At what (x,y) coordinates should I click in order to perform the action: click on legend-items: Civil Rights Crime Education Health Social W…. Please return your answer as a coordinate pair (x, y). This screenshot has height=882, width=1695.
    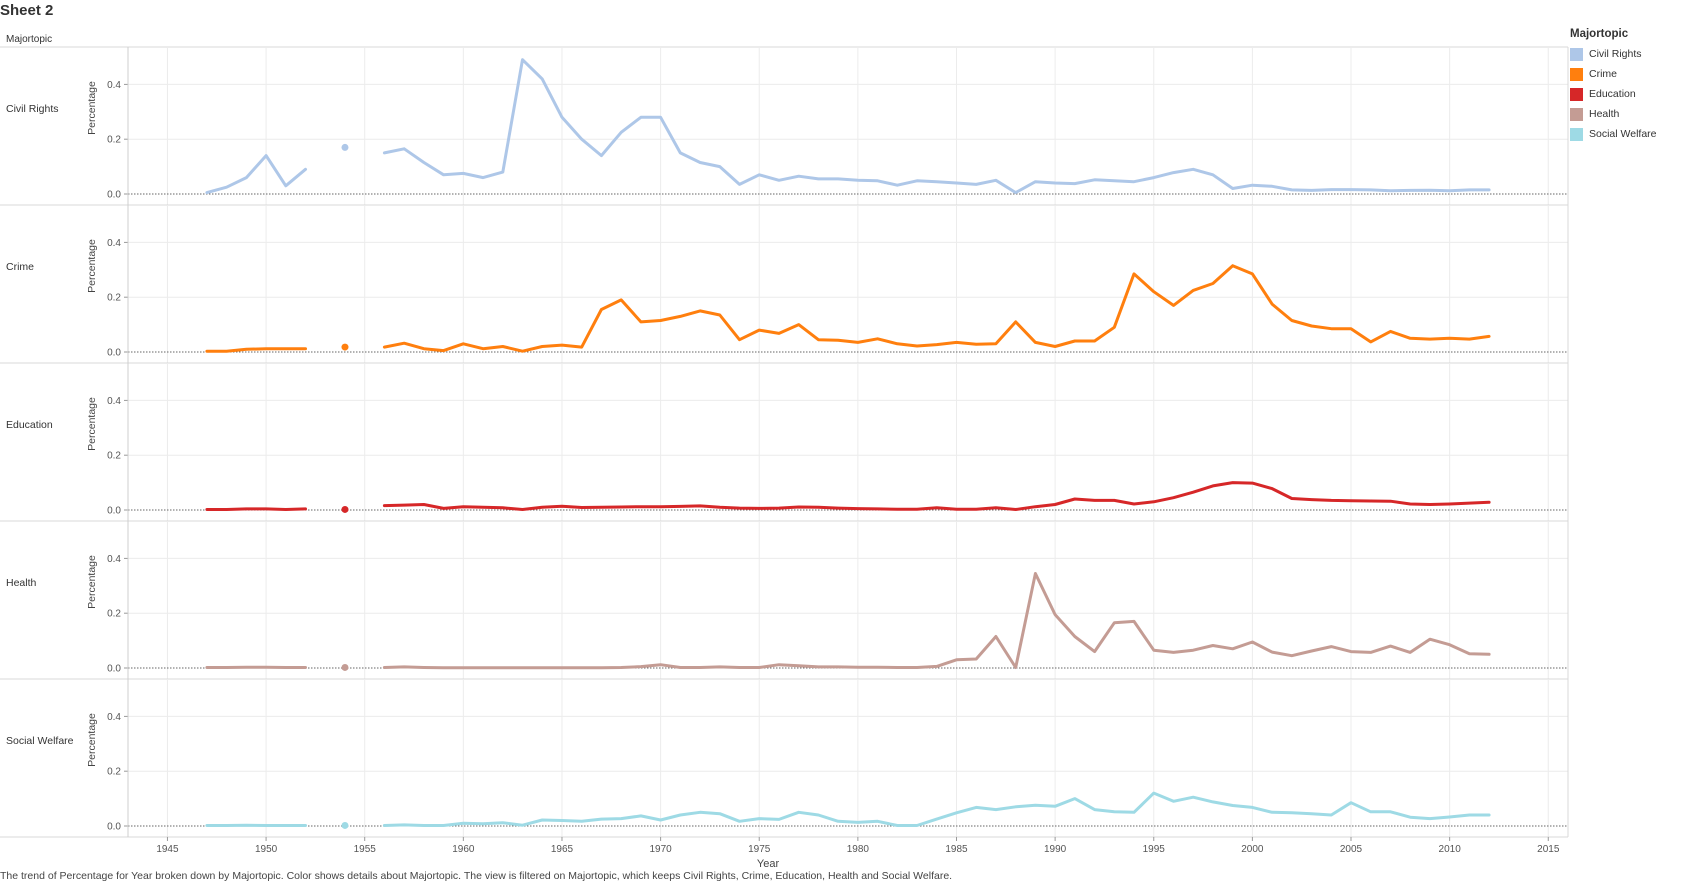
    Looking at the image, I should click on (1613, 94).